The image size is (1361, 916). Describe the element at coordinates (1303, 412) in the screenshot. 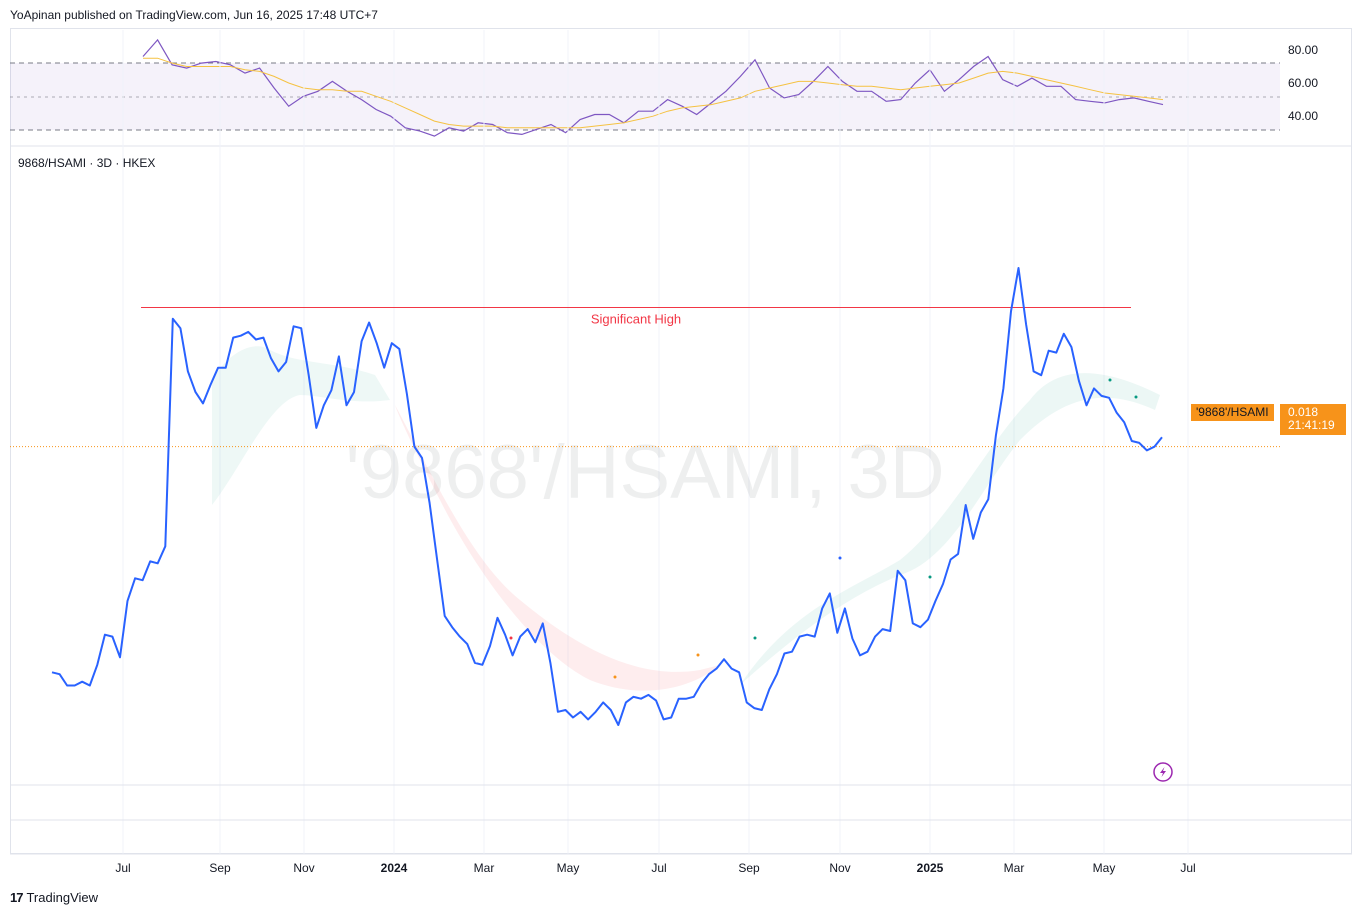

I see `last-price-value: 0.018` at that location.